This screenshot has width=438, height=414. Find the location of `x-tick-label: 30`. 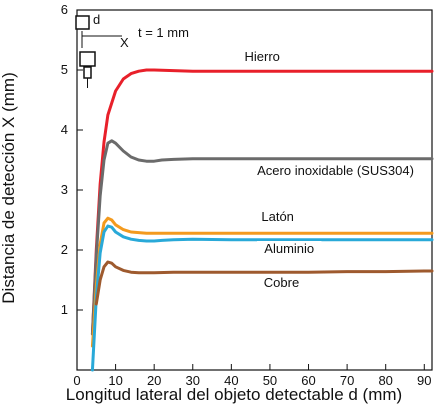

x-tick-label: 30 is located at coordinates (193, 380).